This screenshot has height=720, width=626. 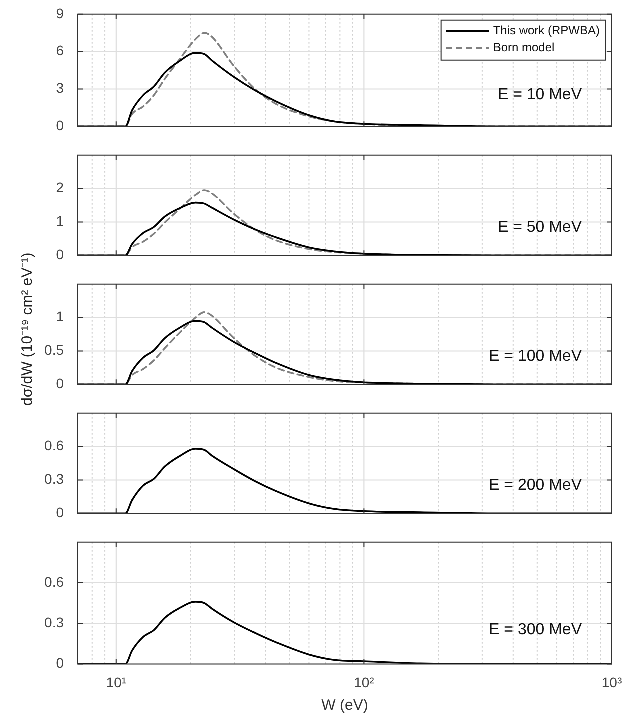 What do you see at coordinates (612, 682) in the screenshot?
I see `x-tick-label: 10³` at bounding box center [612, 682].